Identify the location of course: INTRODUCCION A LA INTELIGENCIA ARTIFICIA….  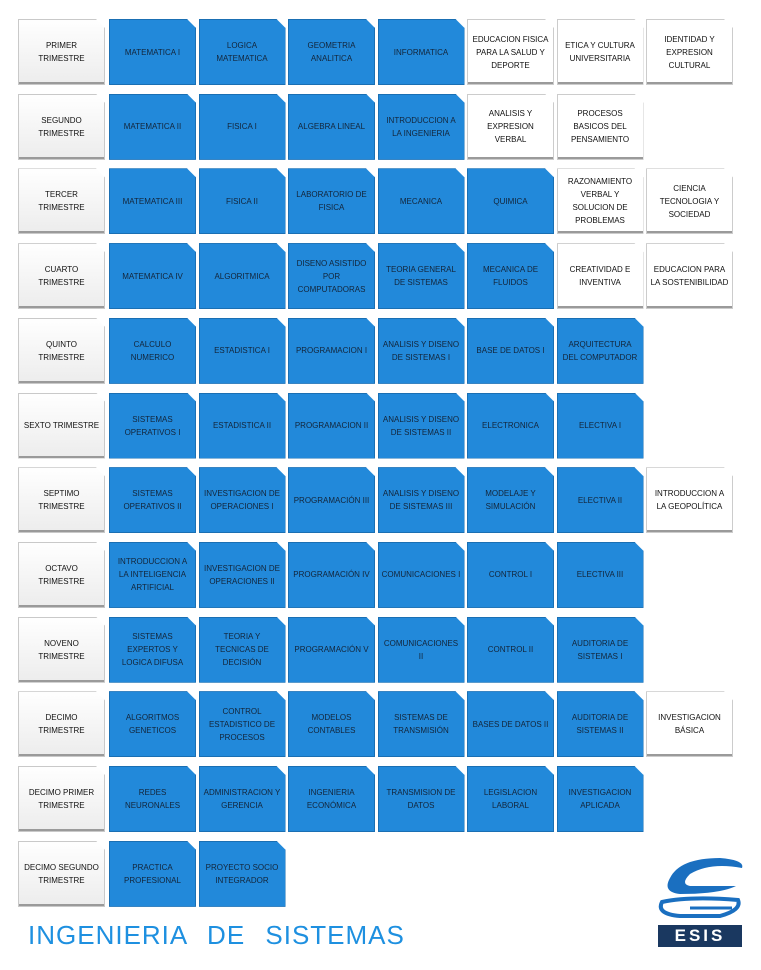
(152, 574).